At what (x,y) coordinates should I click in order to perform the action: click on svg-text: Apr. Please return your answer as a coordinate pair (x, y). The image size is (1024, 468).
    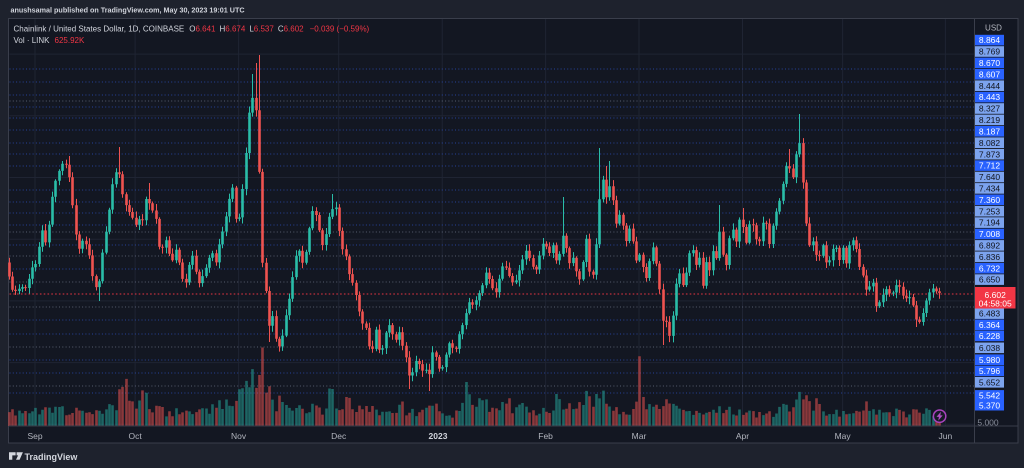
    Looking at the image, I should click on (742, 436).